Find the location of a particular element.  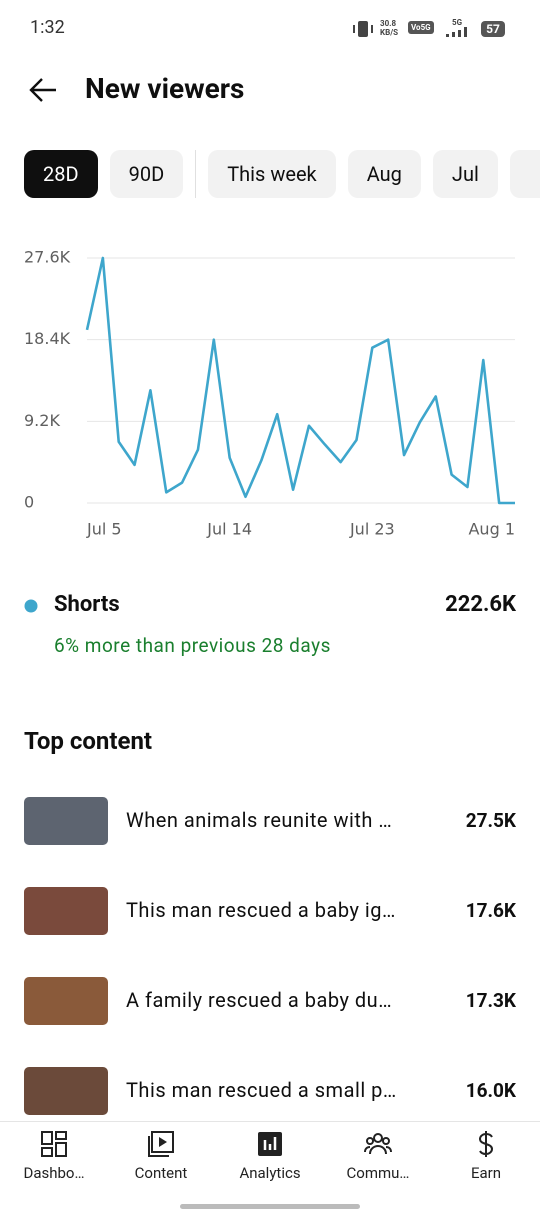

chip is located at coordinates (524, 174).